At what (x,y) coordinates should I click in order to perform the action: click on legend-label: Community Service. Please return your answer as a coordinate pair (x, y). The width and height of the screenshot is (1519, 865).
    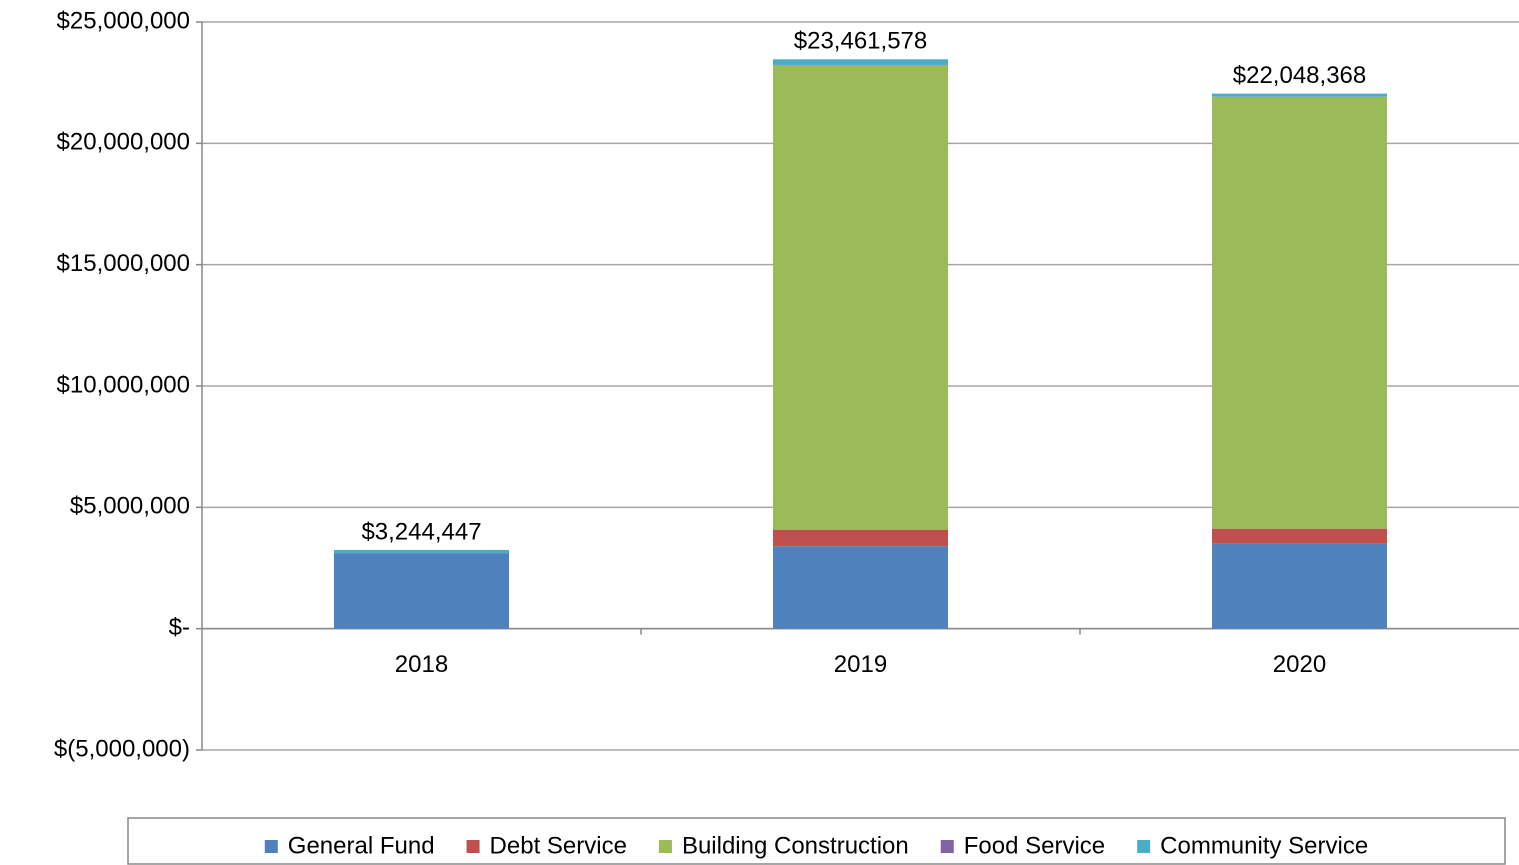
    Looking at the image, I should click on (1264, 845).